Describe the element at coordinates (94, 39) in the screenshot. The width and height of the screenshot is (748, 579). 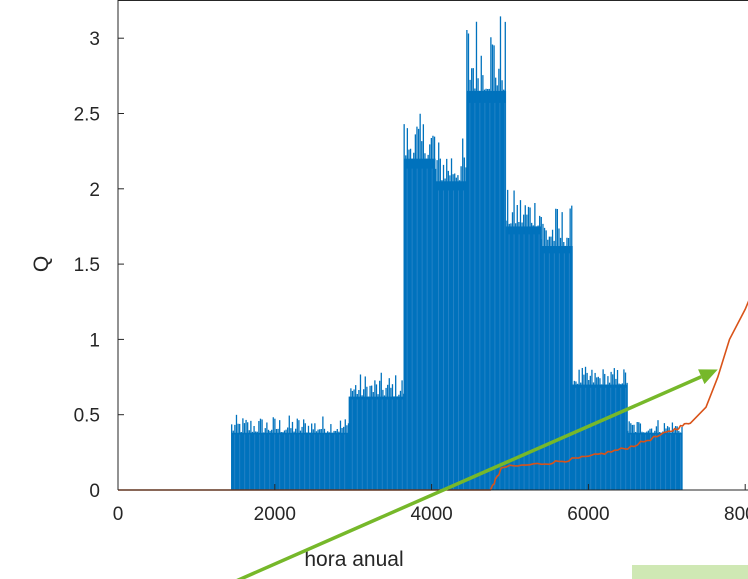
I see `y-tick-label: 3` at that location.